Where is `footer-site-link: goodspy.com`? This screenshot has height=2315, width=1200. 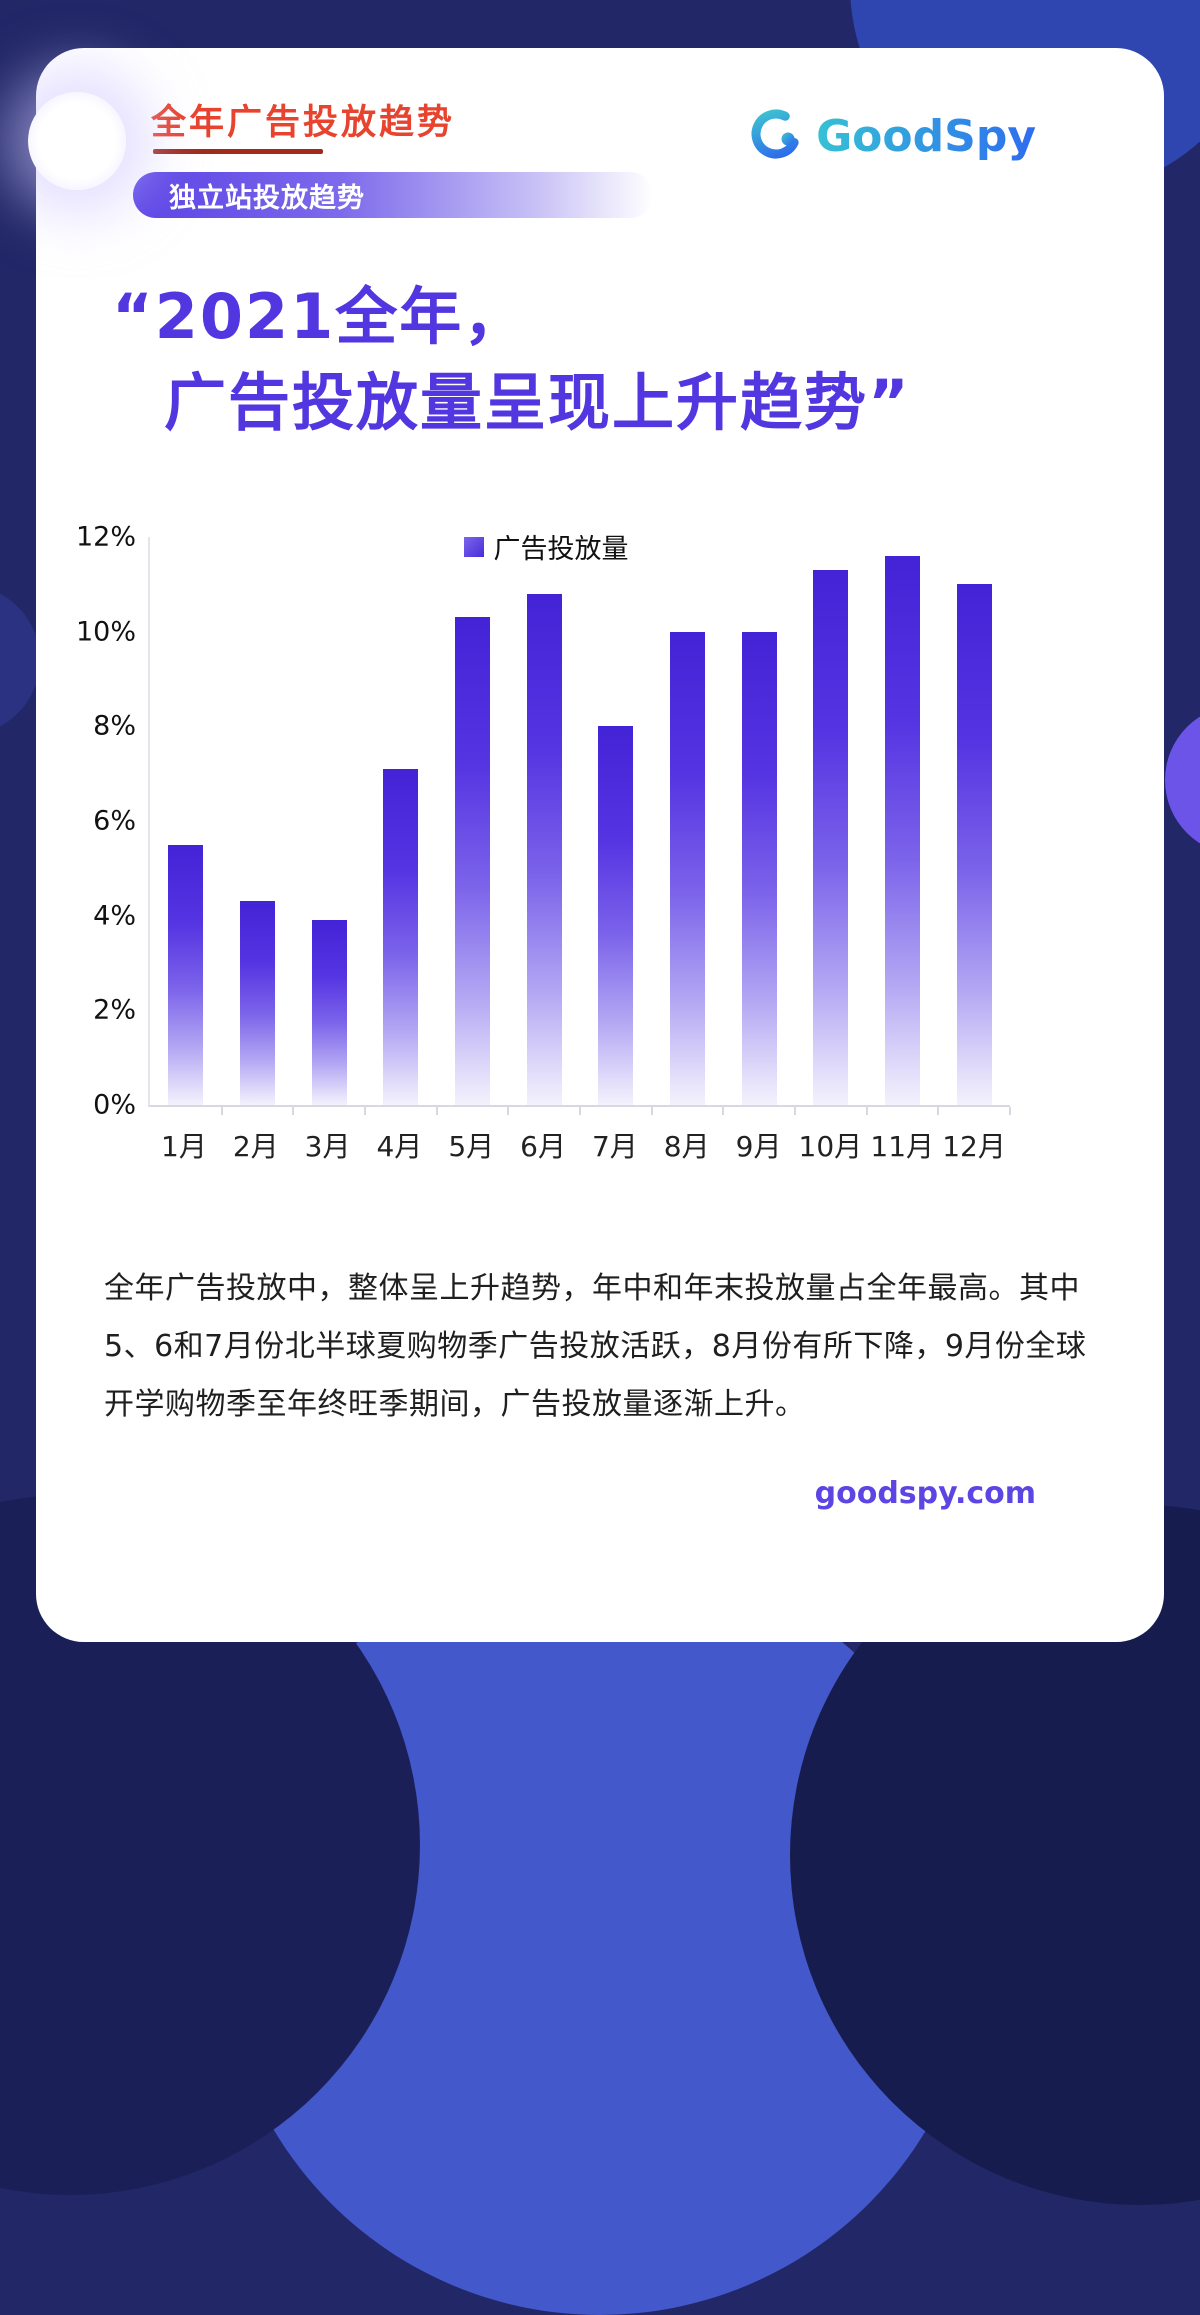
footer-site-link: goodspy.com is located at coordinates (925, 1493).